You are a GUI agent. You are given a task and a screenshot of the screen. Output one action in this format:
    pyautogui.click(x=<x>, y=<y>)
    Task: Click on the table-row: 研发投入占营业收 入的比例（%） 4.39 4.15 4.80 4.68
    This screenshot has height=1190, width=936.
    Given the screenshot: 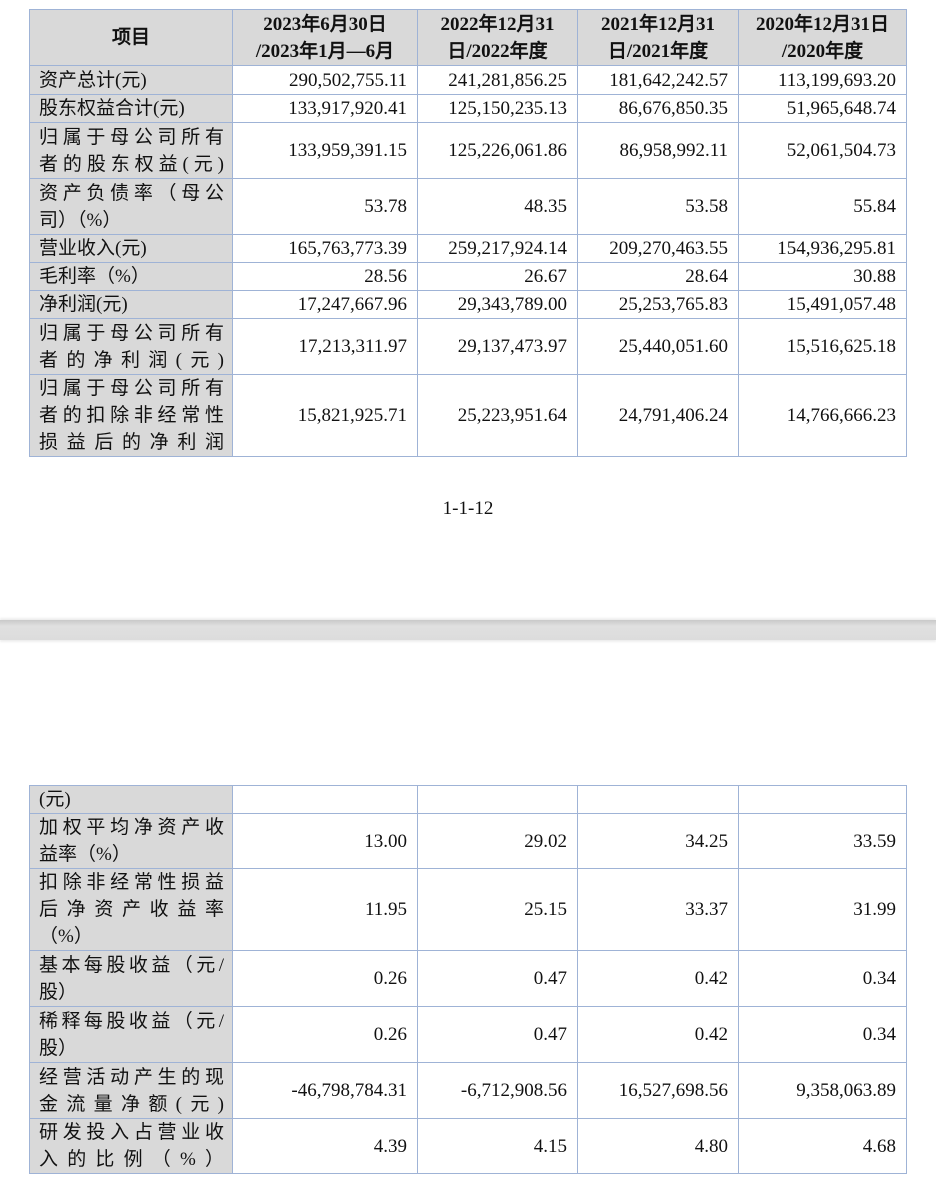 What is the action you would take?
    pyautogui.click(x=468, y=1146)
    